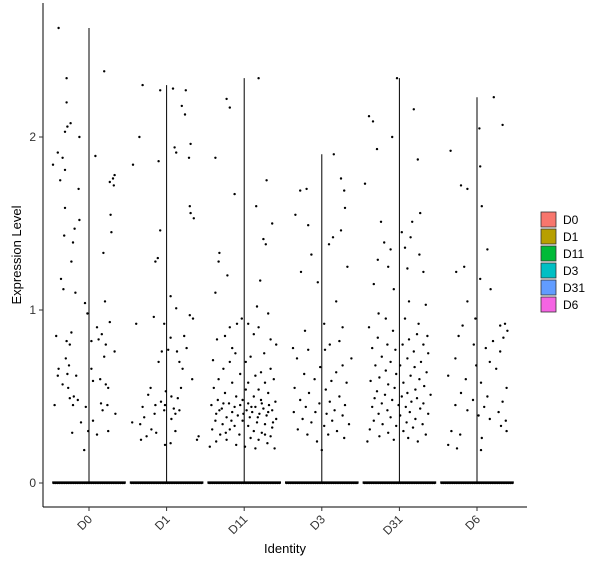  What do you see at coordinates (548, 287) in the screenshot?
I see `legend-swatch-d31` at bounding box center [548, 287].